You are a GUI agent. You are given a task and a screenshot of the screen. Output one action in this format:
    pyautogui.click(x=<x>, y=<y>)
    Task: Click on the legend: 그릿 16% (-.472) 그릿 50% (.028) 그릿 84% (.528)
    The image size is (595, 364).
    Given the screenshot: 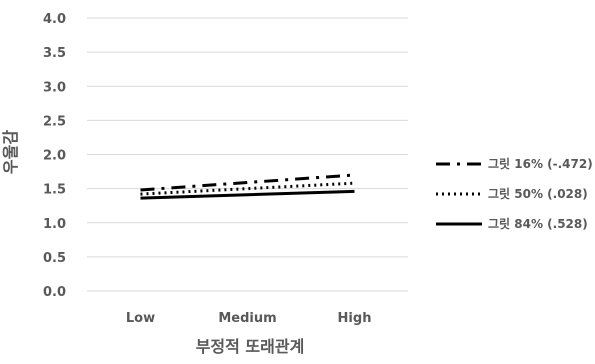 What is the action you would take?
    pyautogui.click(x=514, y=193)
    